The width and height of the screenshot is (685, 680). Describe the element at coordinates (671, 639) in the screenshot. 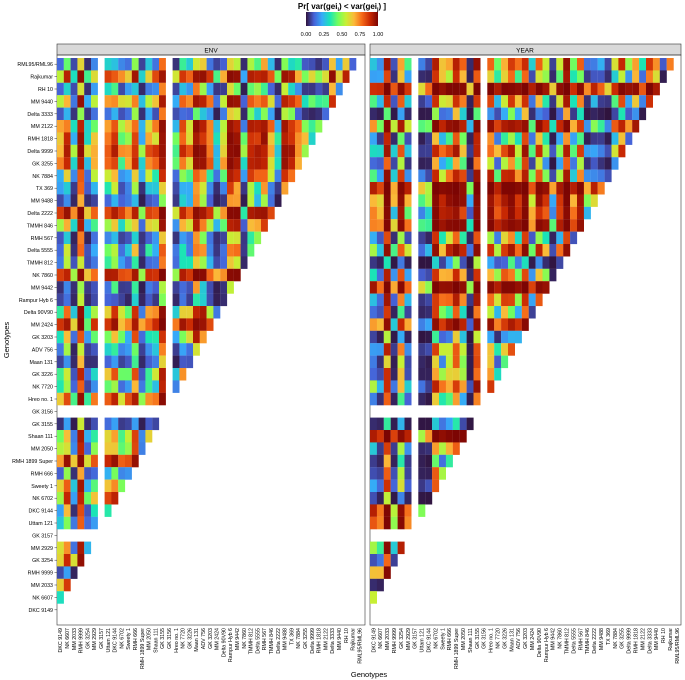

I see `x-tick-label: Rajkumar` at that location.